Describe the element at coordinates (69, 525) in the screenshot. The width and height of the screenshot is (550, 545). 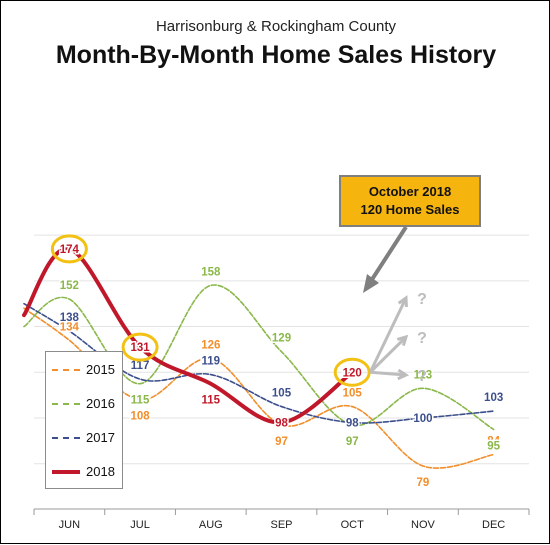
I see `x-tick-label-jun: JUN` at that location.